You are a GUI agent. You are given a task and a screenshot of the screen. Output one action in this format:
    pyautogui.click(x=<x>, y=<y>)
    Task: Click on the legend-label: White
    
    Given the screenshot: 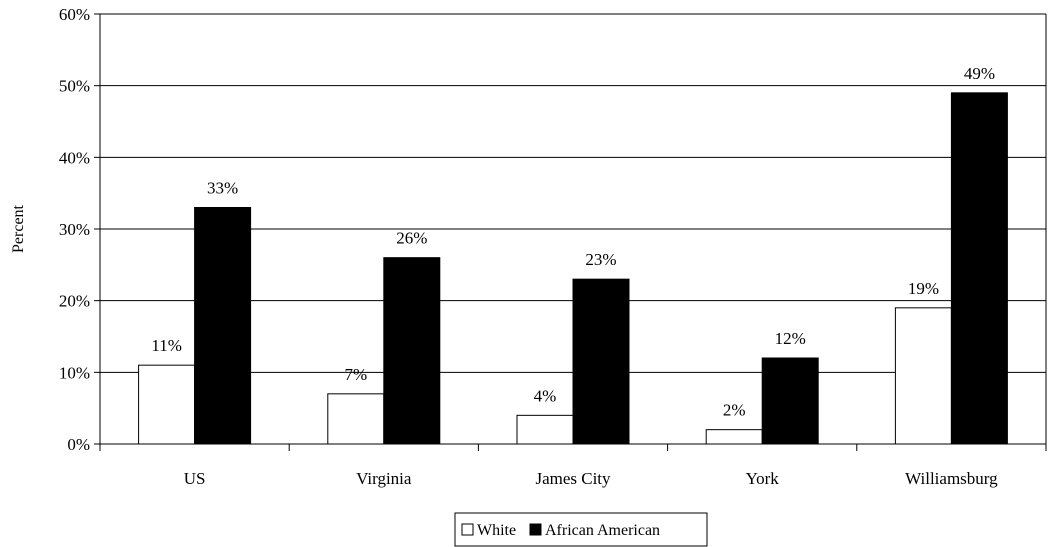 What is the action you would take?
    pyautogui.click(x=496, y=530)
    